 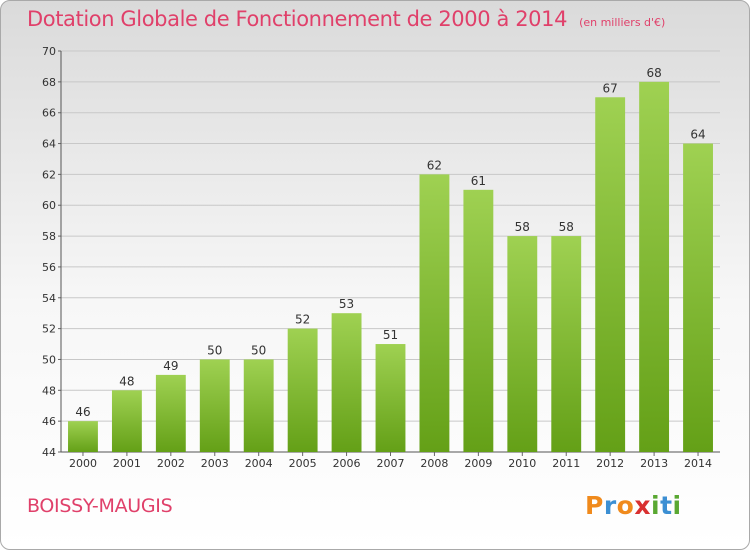 I want to click on data-label: 68, so click(x=653, y=73).